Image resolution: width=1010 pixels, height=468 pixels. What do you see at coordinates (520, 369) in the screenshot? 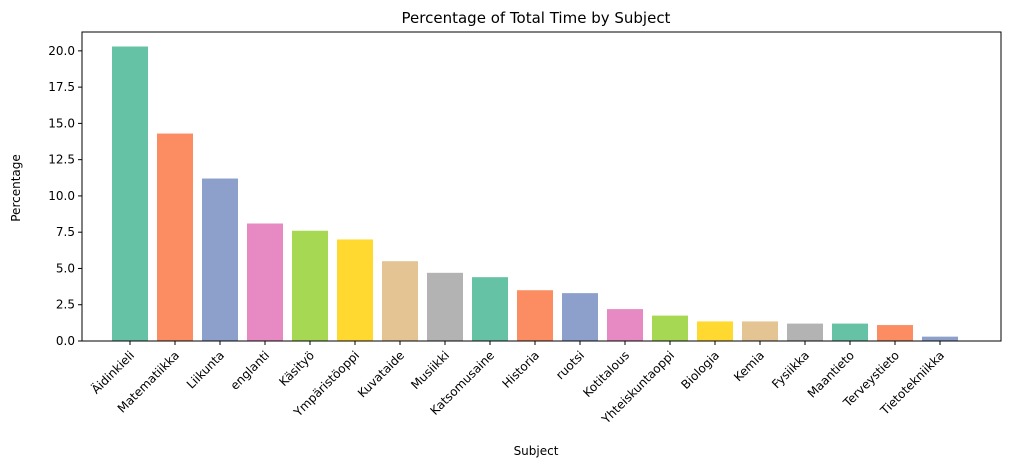
I see `x-tick-label-9: Historia` at bounding box center [520, 369].